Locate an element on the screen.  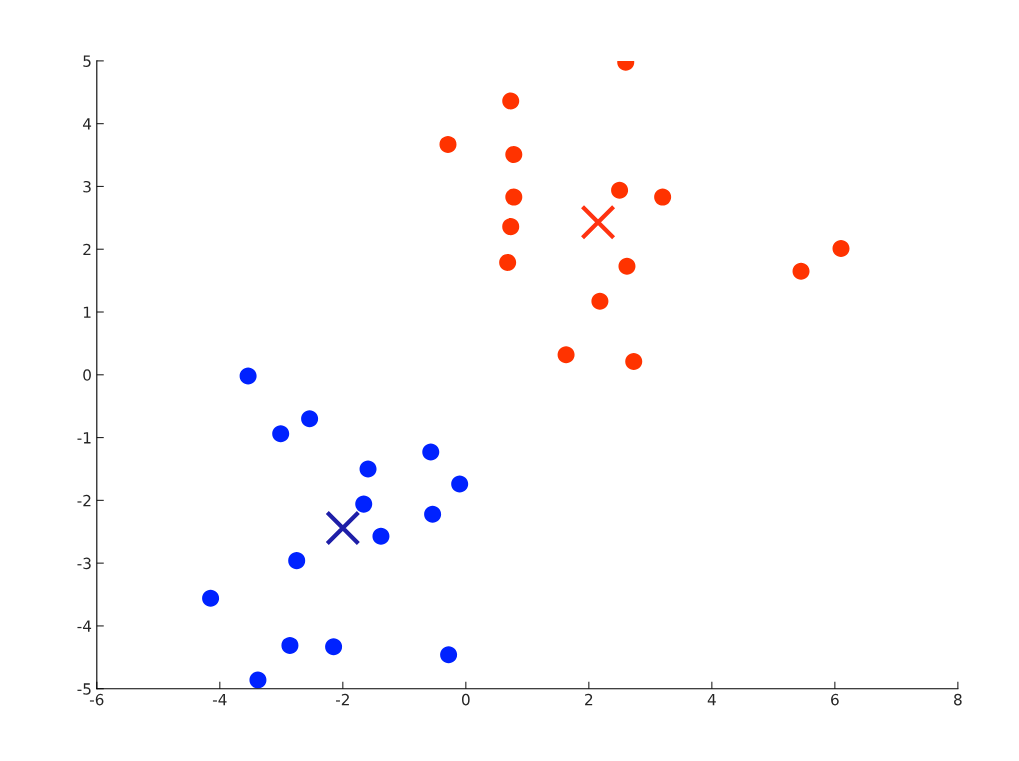
x-tick-label: 0 is located at coordinates (465, 699).